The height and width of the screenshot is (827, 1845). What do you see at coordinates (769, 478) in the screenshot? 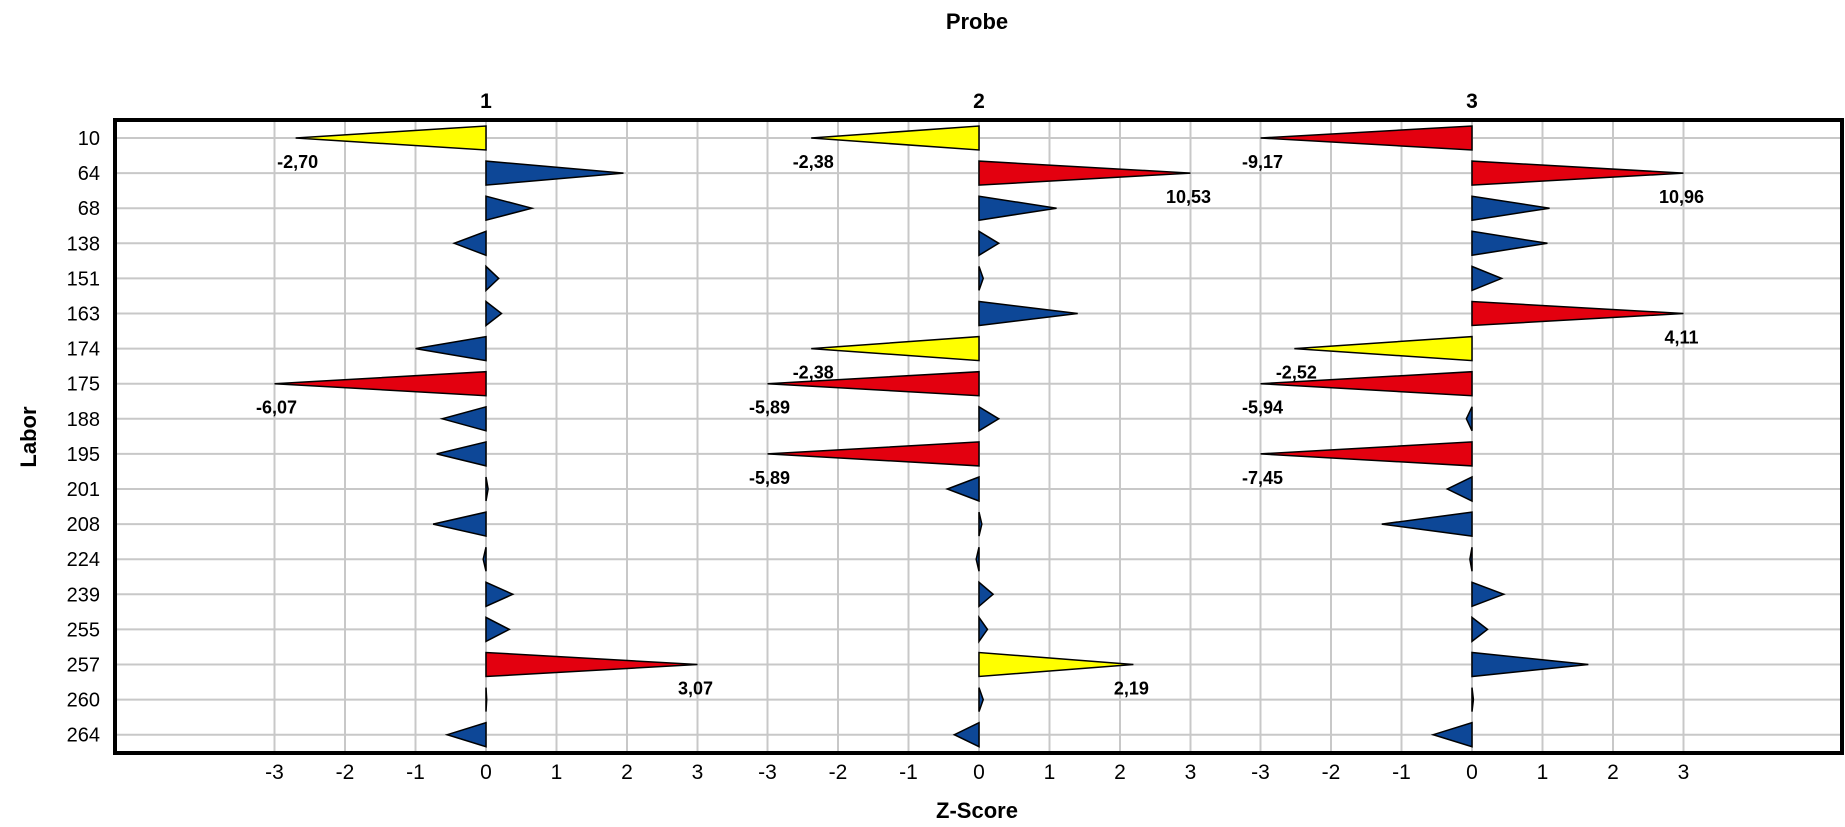
I see `data-label: -5,89` at bounding box center [769, 478].